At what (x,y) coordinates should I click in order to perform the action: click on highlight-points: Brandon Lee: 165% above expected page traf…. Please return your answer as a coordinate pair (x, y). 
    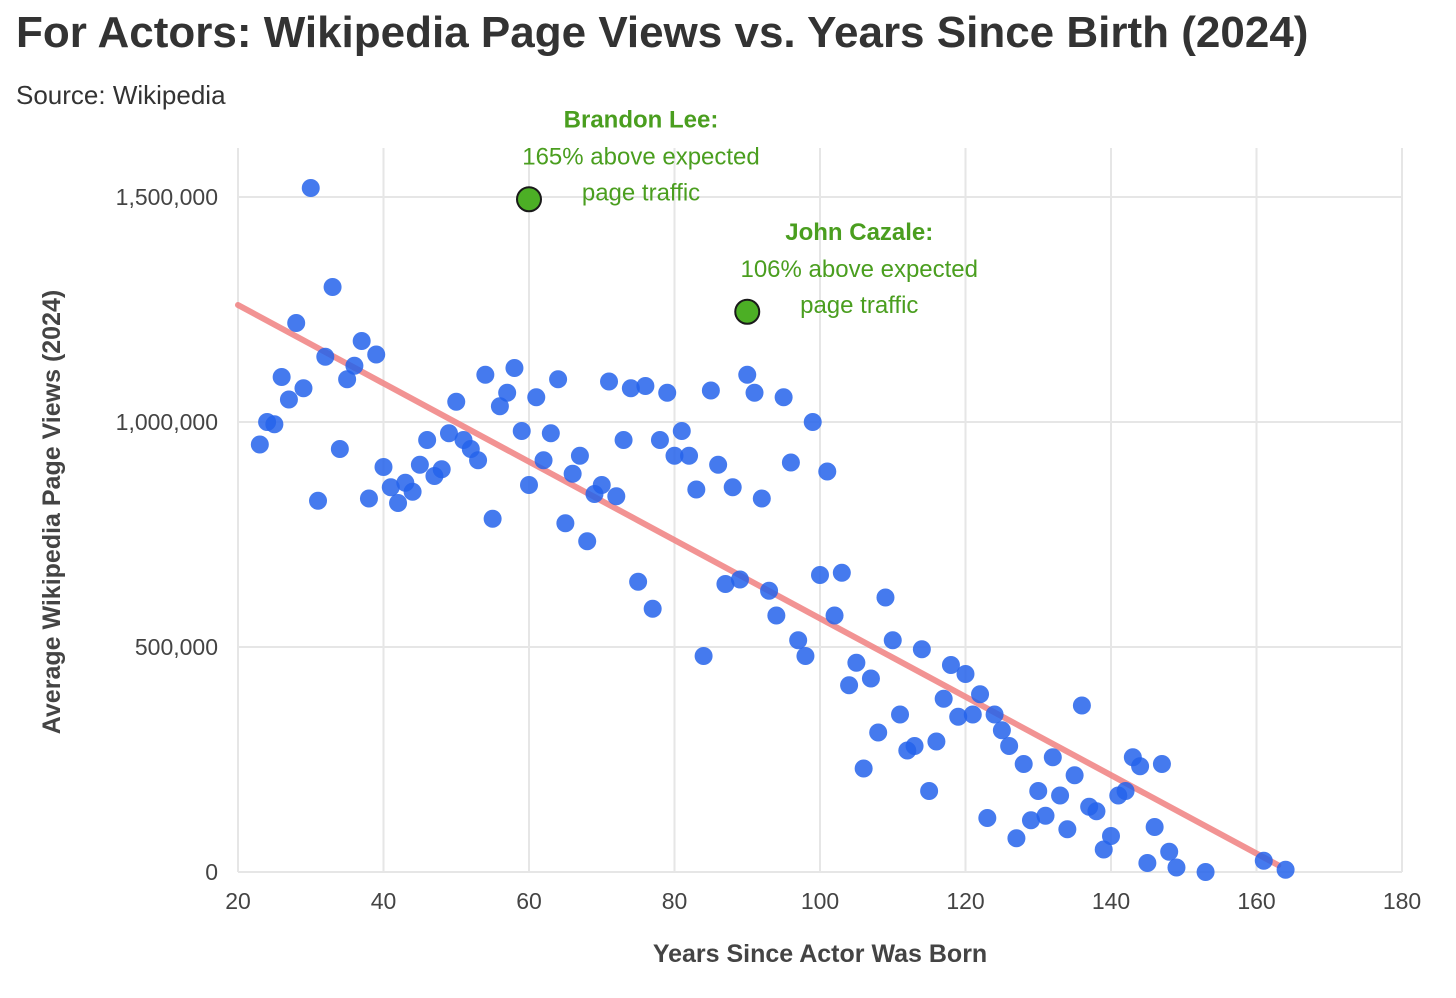
    Looking at the image, I should click on (747, 215).